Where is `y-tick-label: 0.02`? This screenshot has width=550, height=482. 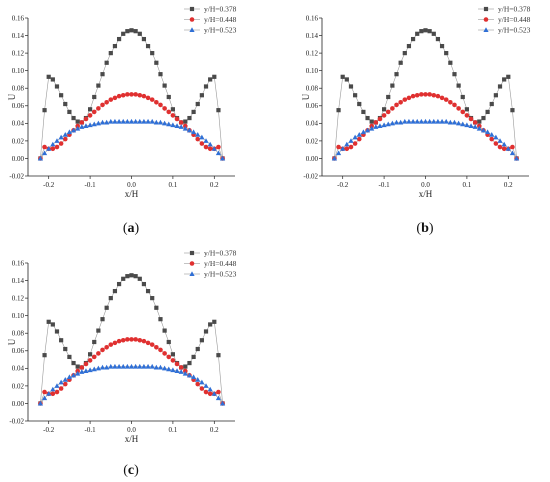 y-tick-label: 0.02 is located at coordinates (312, 141).